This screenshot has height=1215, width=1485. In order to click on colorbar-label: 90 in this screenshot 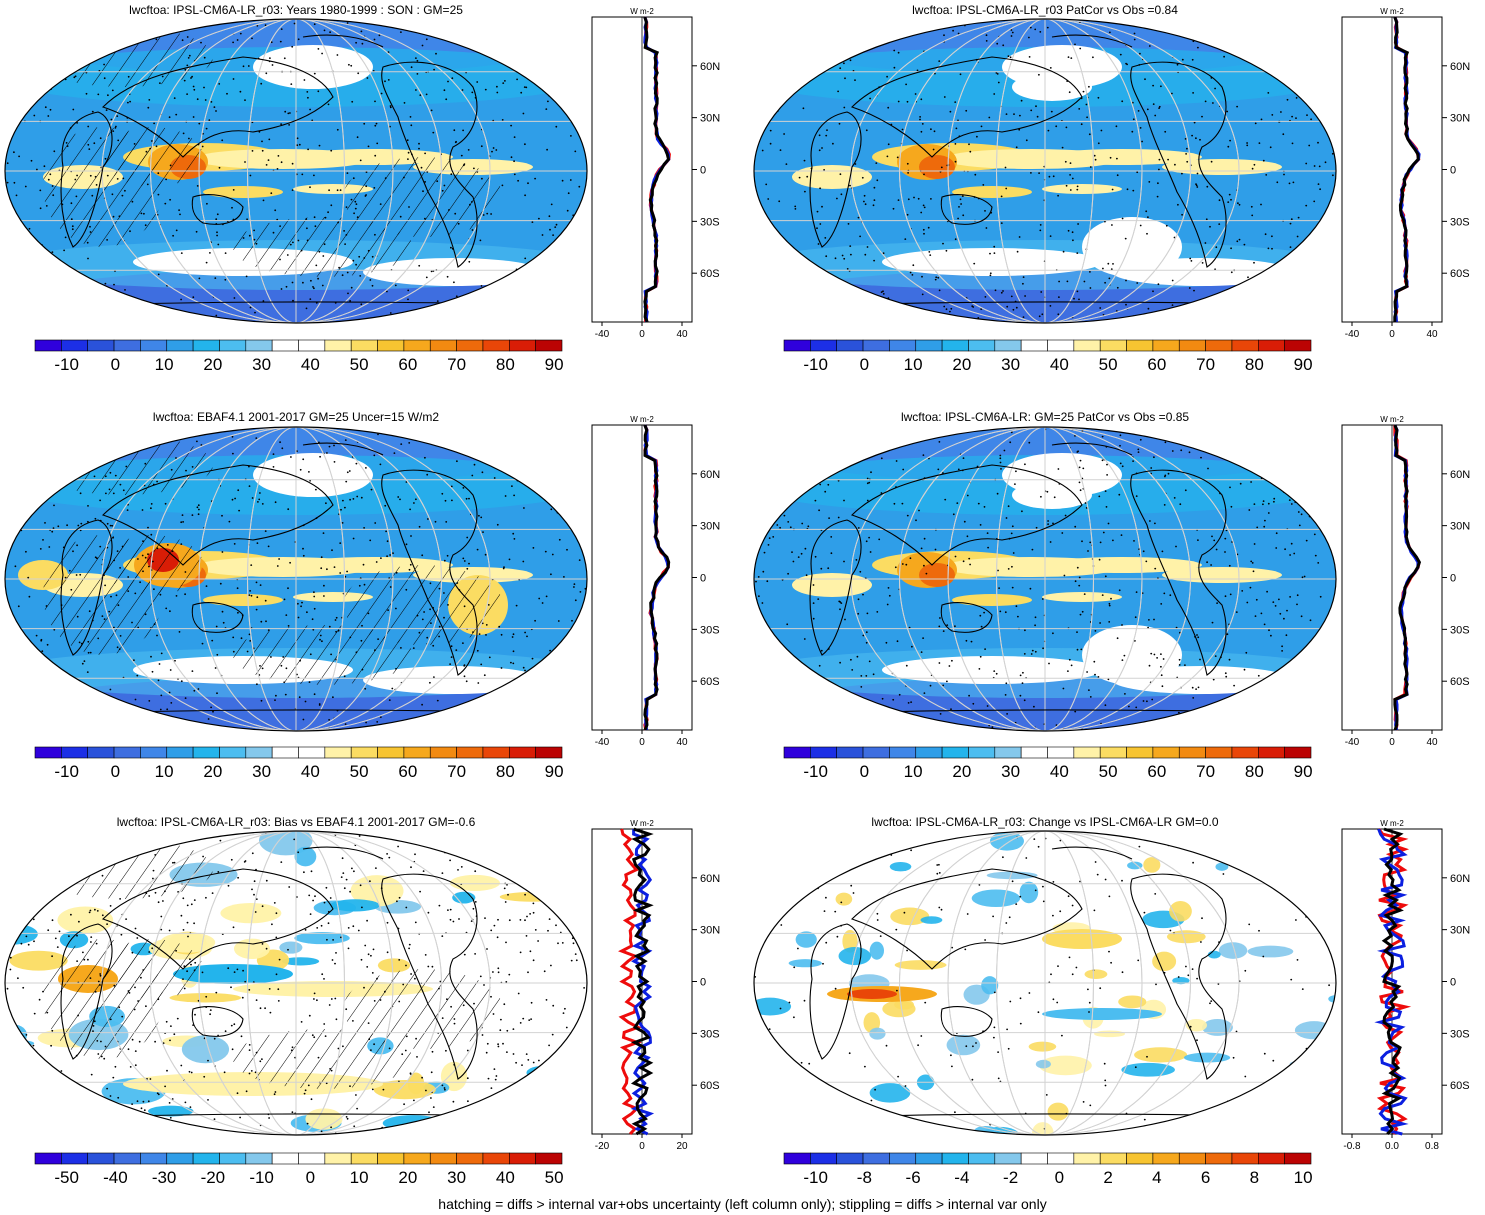, I will do `click(1303, 364)`.